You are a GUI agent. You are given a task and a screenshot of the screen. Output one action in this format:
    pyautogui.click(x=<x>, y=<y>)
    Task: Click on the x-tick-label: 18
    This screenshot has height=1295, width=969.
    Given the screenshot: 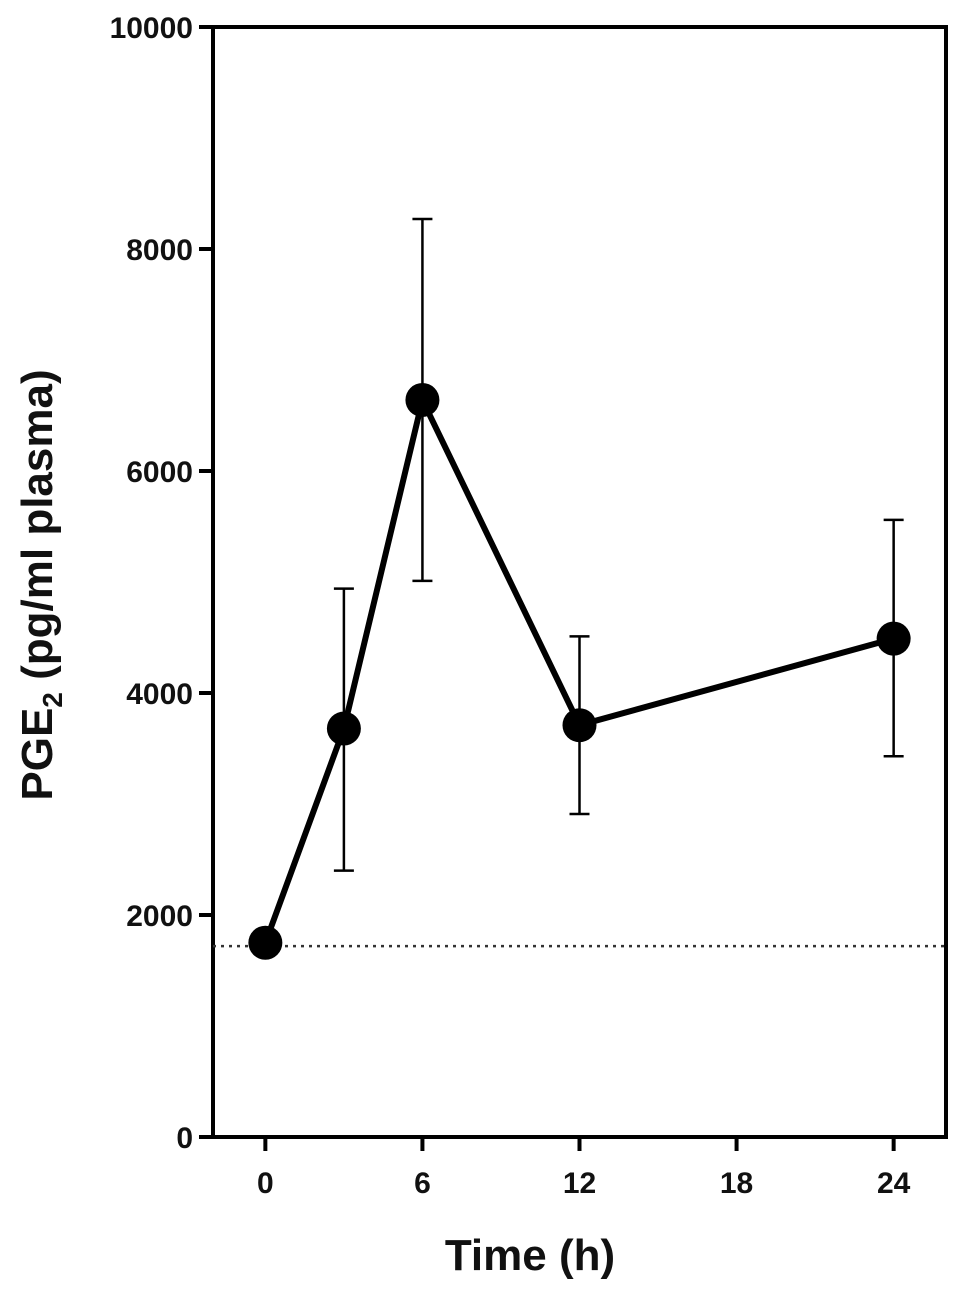 What is the action you would take?
    pyautogui.click(x=736, y=1183)
    